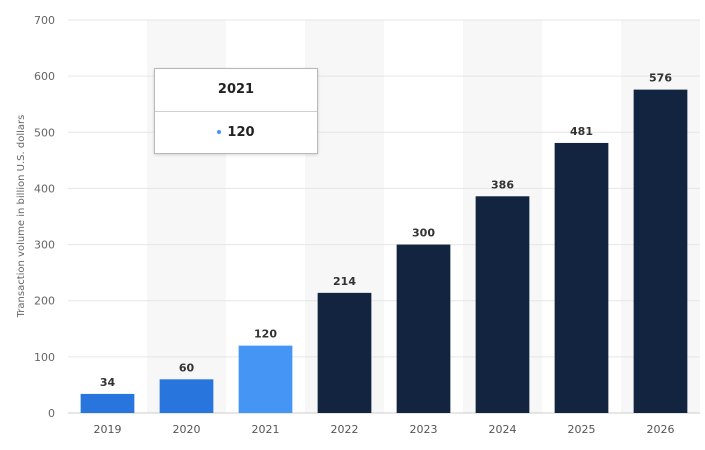 The width and height of the screenshot is (705, 450). What do you see at coordinates (265, 379) in the screenshot?
I see `bar-2021` at bounding box center [265, 379].